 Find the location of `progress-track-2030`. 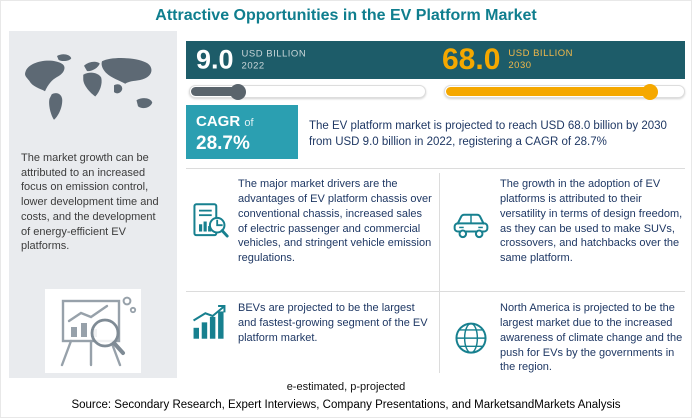

progress-track-2030 is located at coordinates (564, 91).